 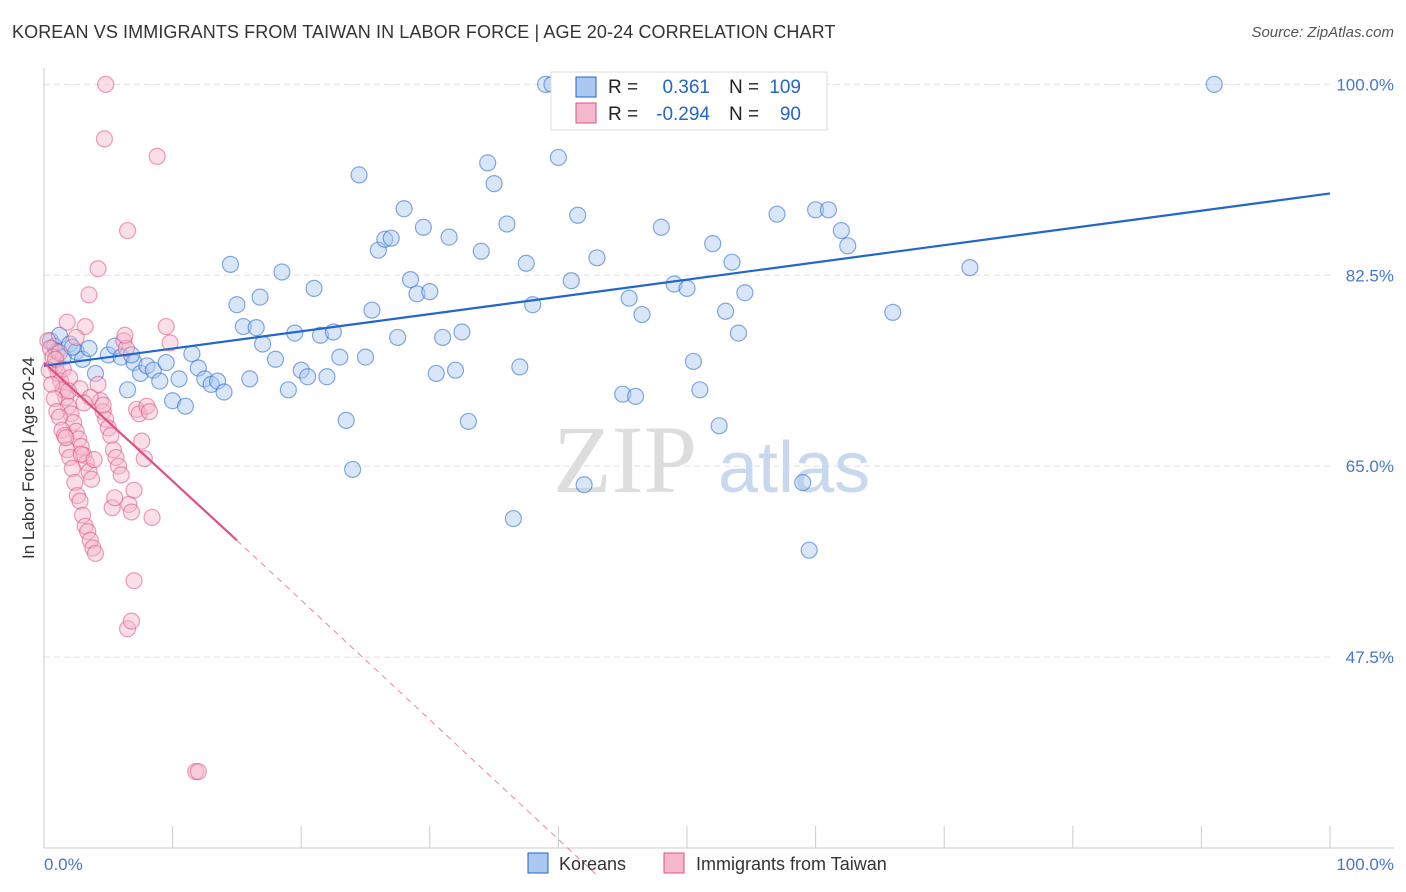 I want to click on watermark-zip: ZIP, so click(x=625, y=459).